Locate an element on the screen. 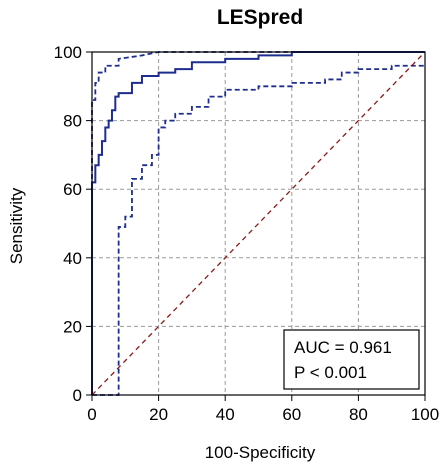 This screenshot has height=471, width=447. x-tick-label: 100 is located at coordinates (425, 414).